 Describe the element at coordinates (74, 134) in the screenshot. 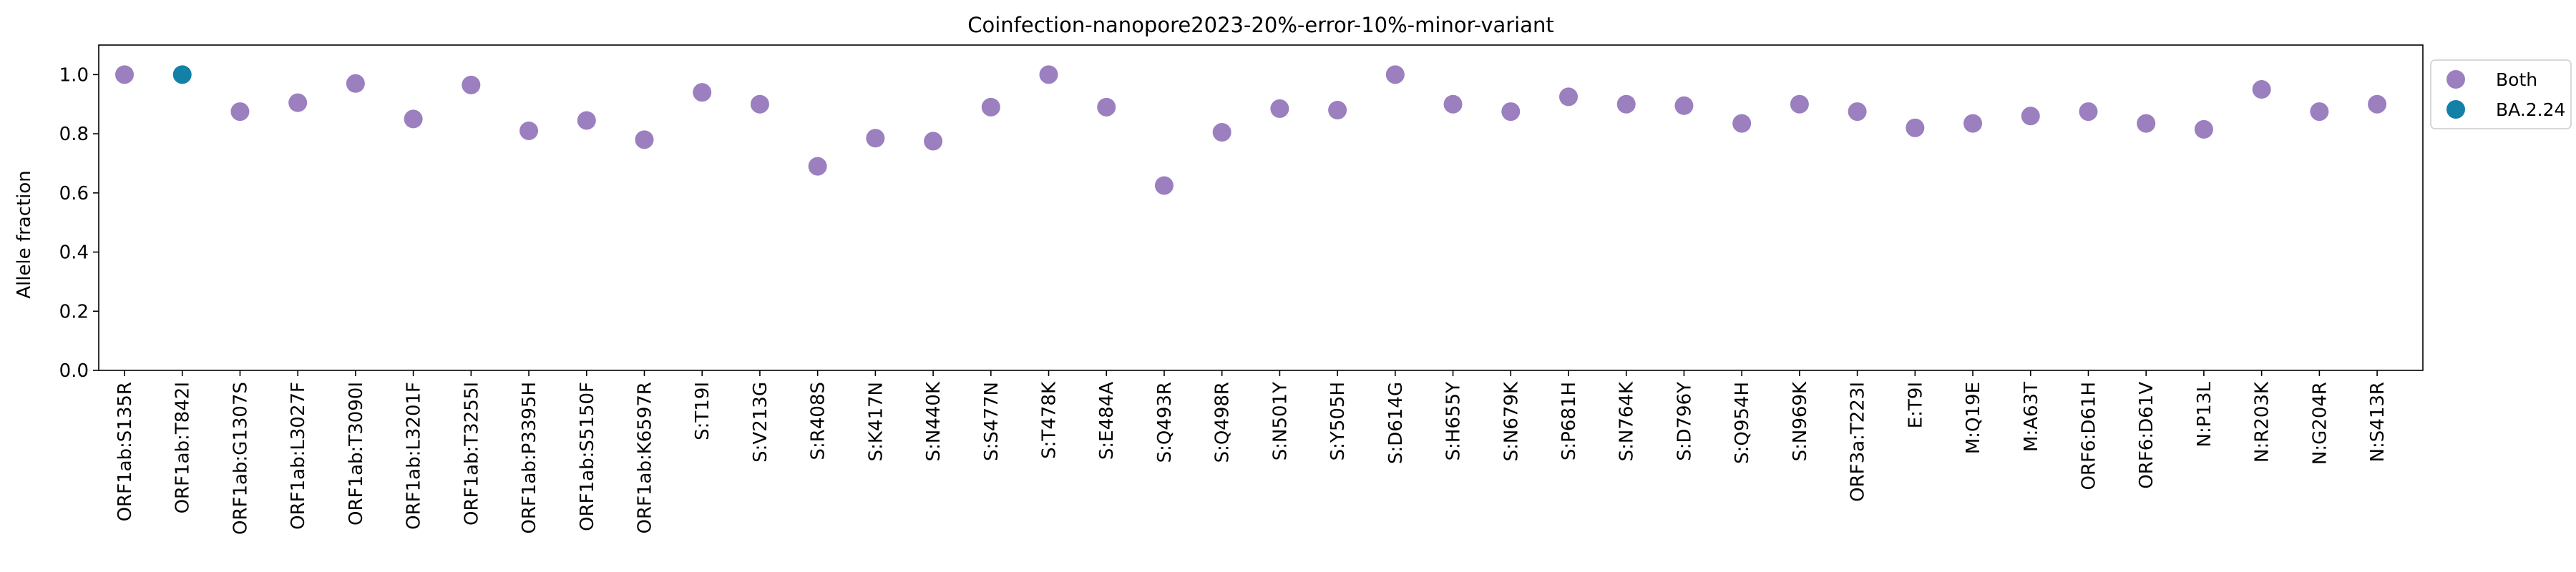

I see `y-tick-label: 0.8` at that location.